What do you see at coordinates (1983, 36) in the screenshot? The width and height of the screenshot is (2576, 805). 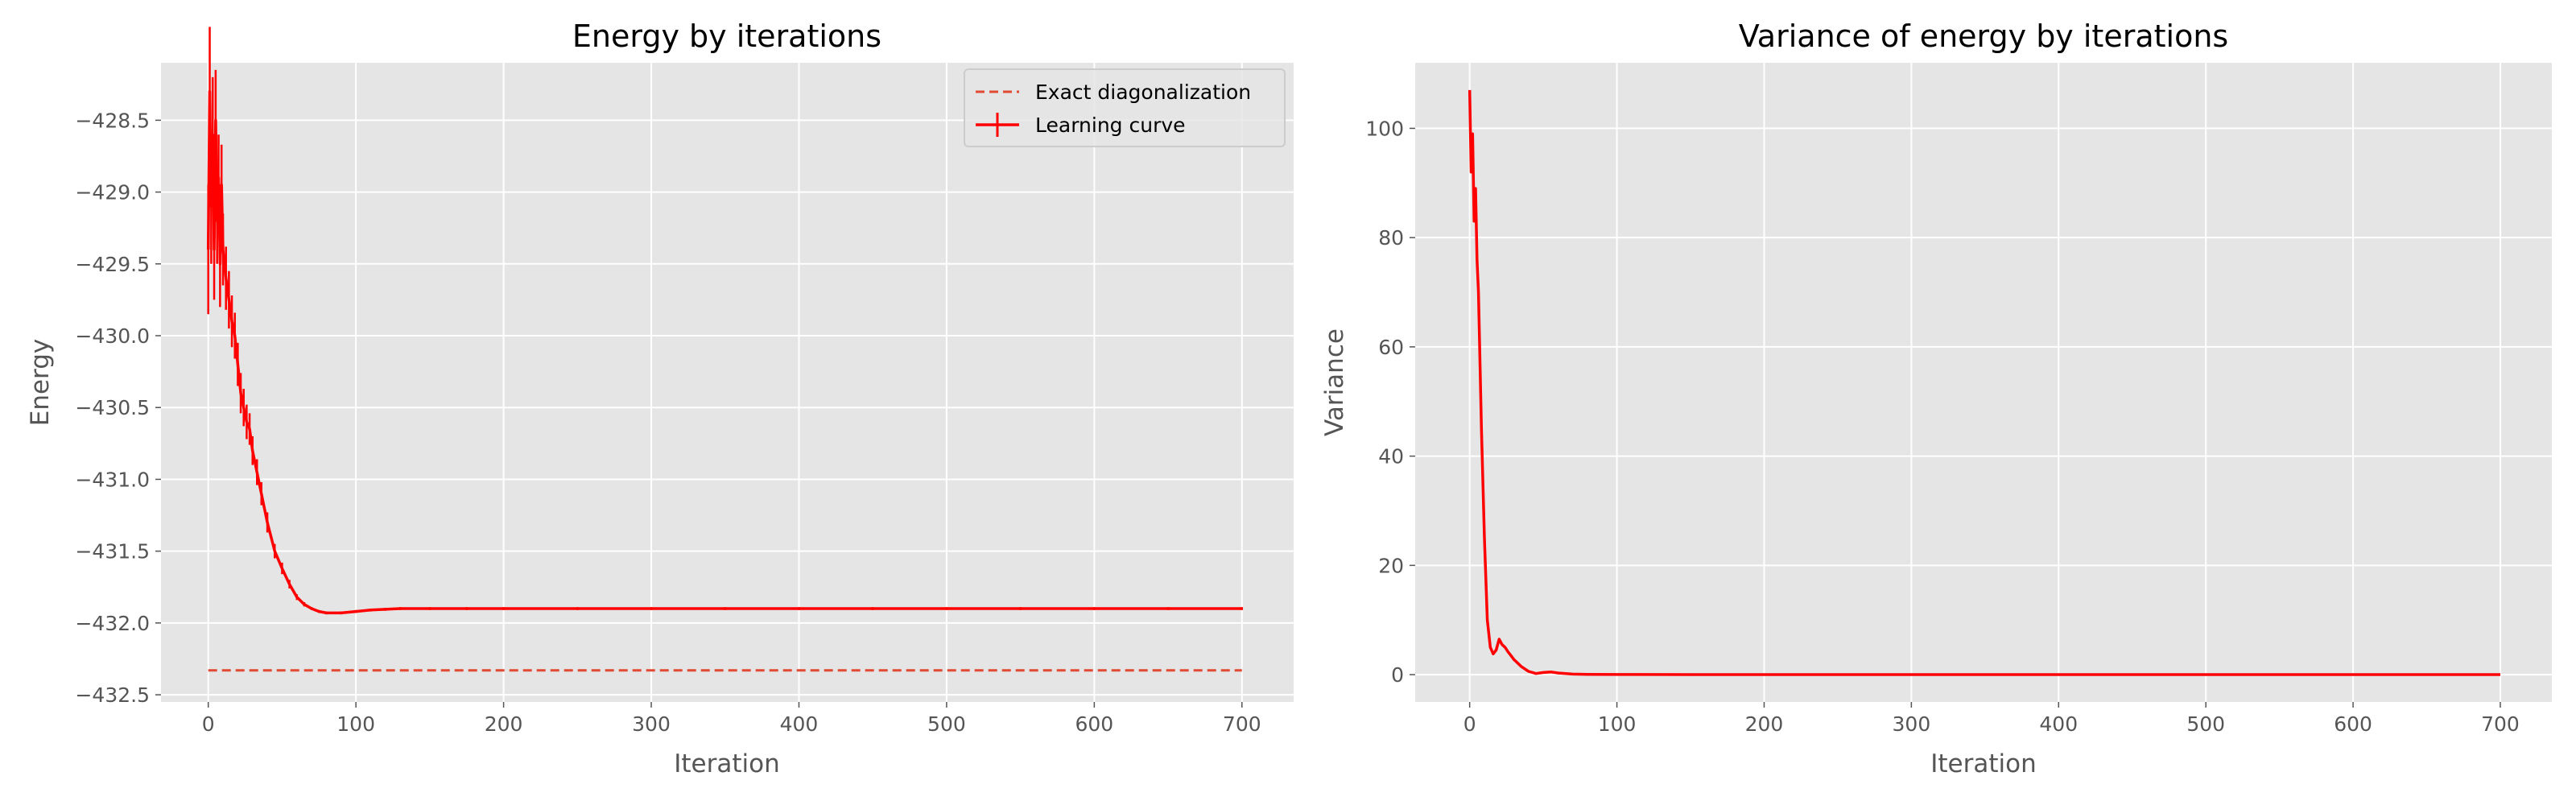 I see `variance-chart-title: Variance of energy by iterations` at bounding box center [1983, 36].